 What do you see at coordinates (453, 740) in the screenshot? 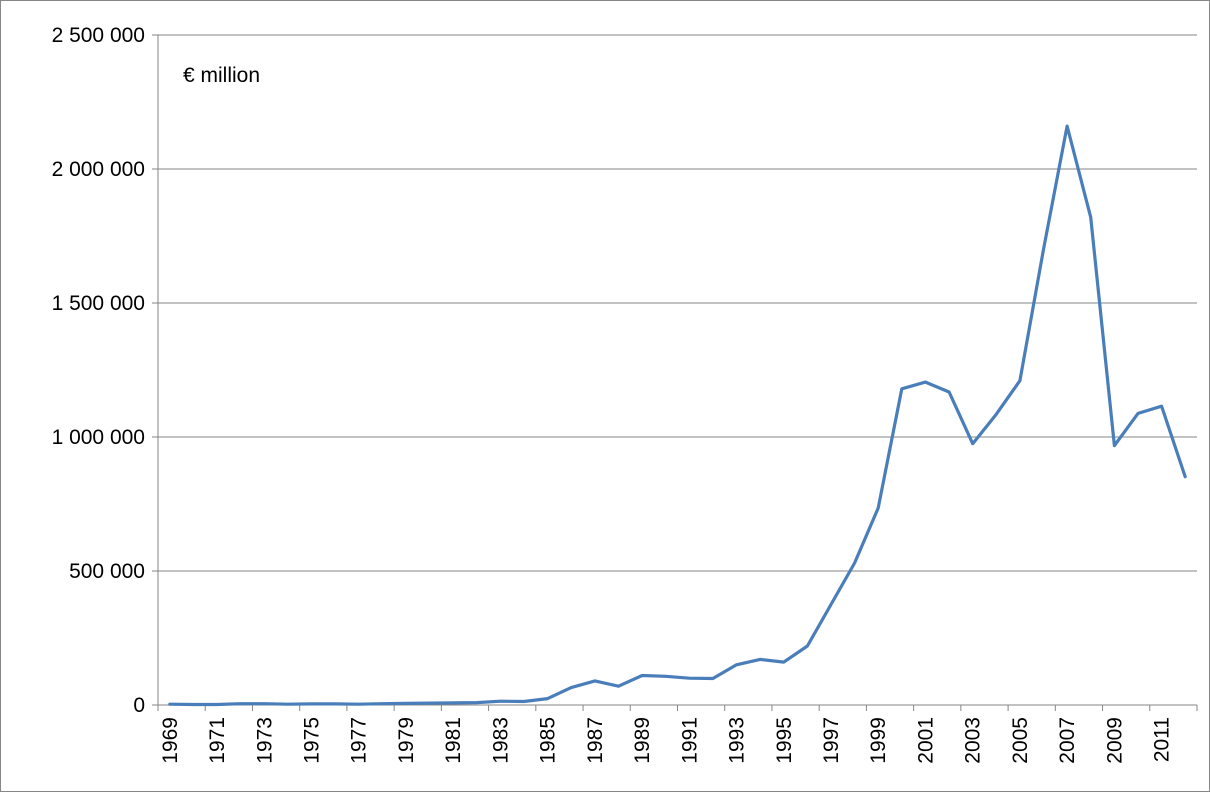
I see `x-tick-label: 1981` at bounding box center [453, 740].